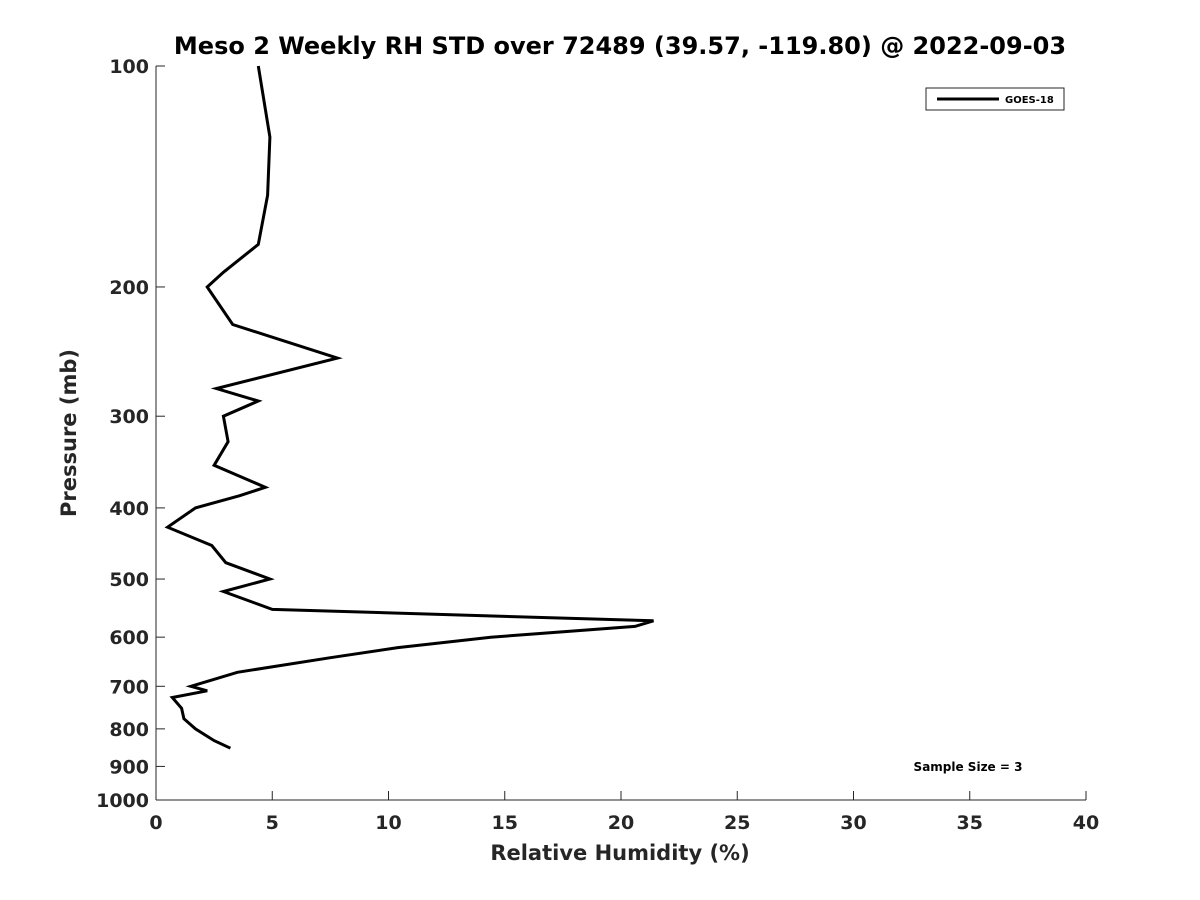 The height and width of the screenshot is (900, 1200). What do you see at coordinates (129, 730) in the screenshot?
I see `y-tick-label: 800` at bounding box center [129, 730].